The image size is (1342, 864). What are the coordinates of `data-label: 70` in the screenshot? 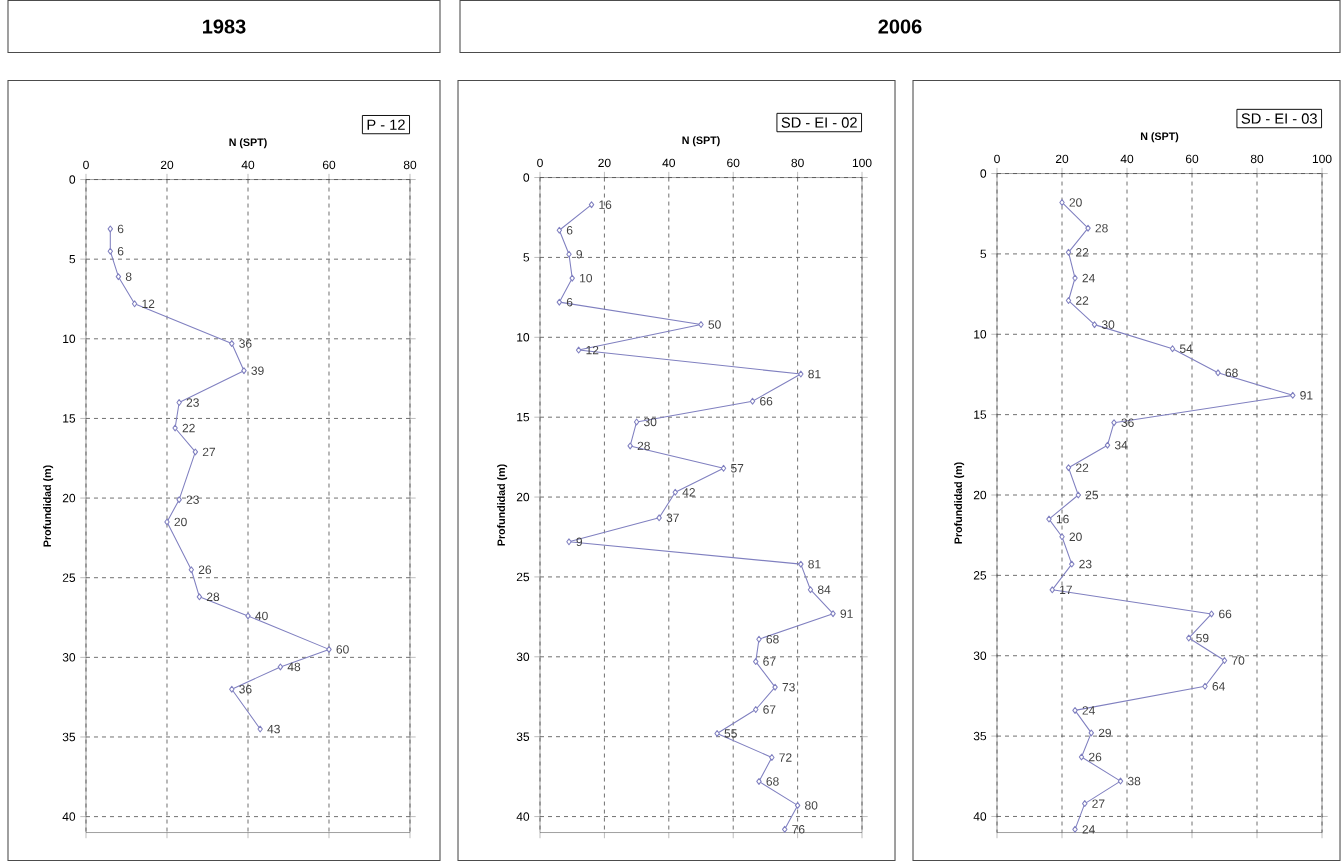 It's located at (1238, 661).